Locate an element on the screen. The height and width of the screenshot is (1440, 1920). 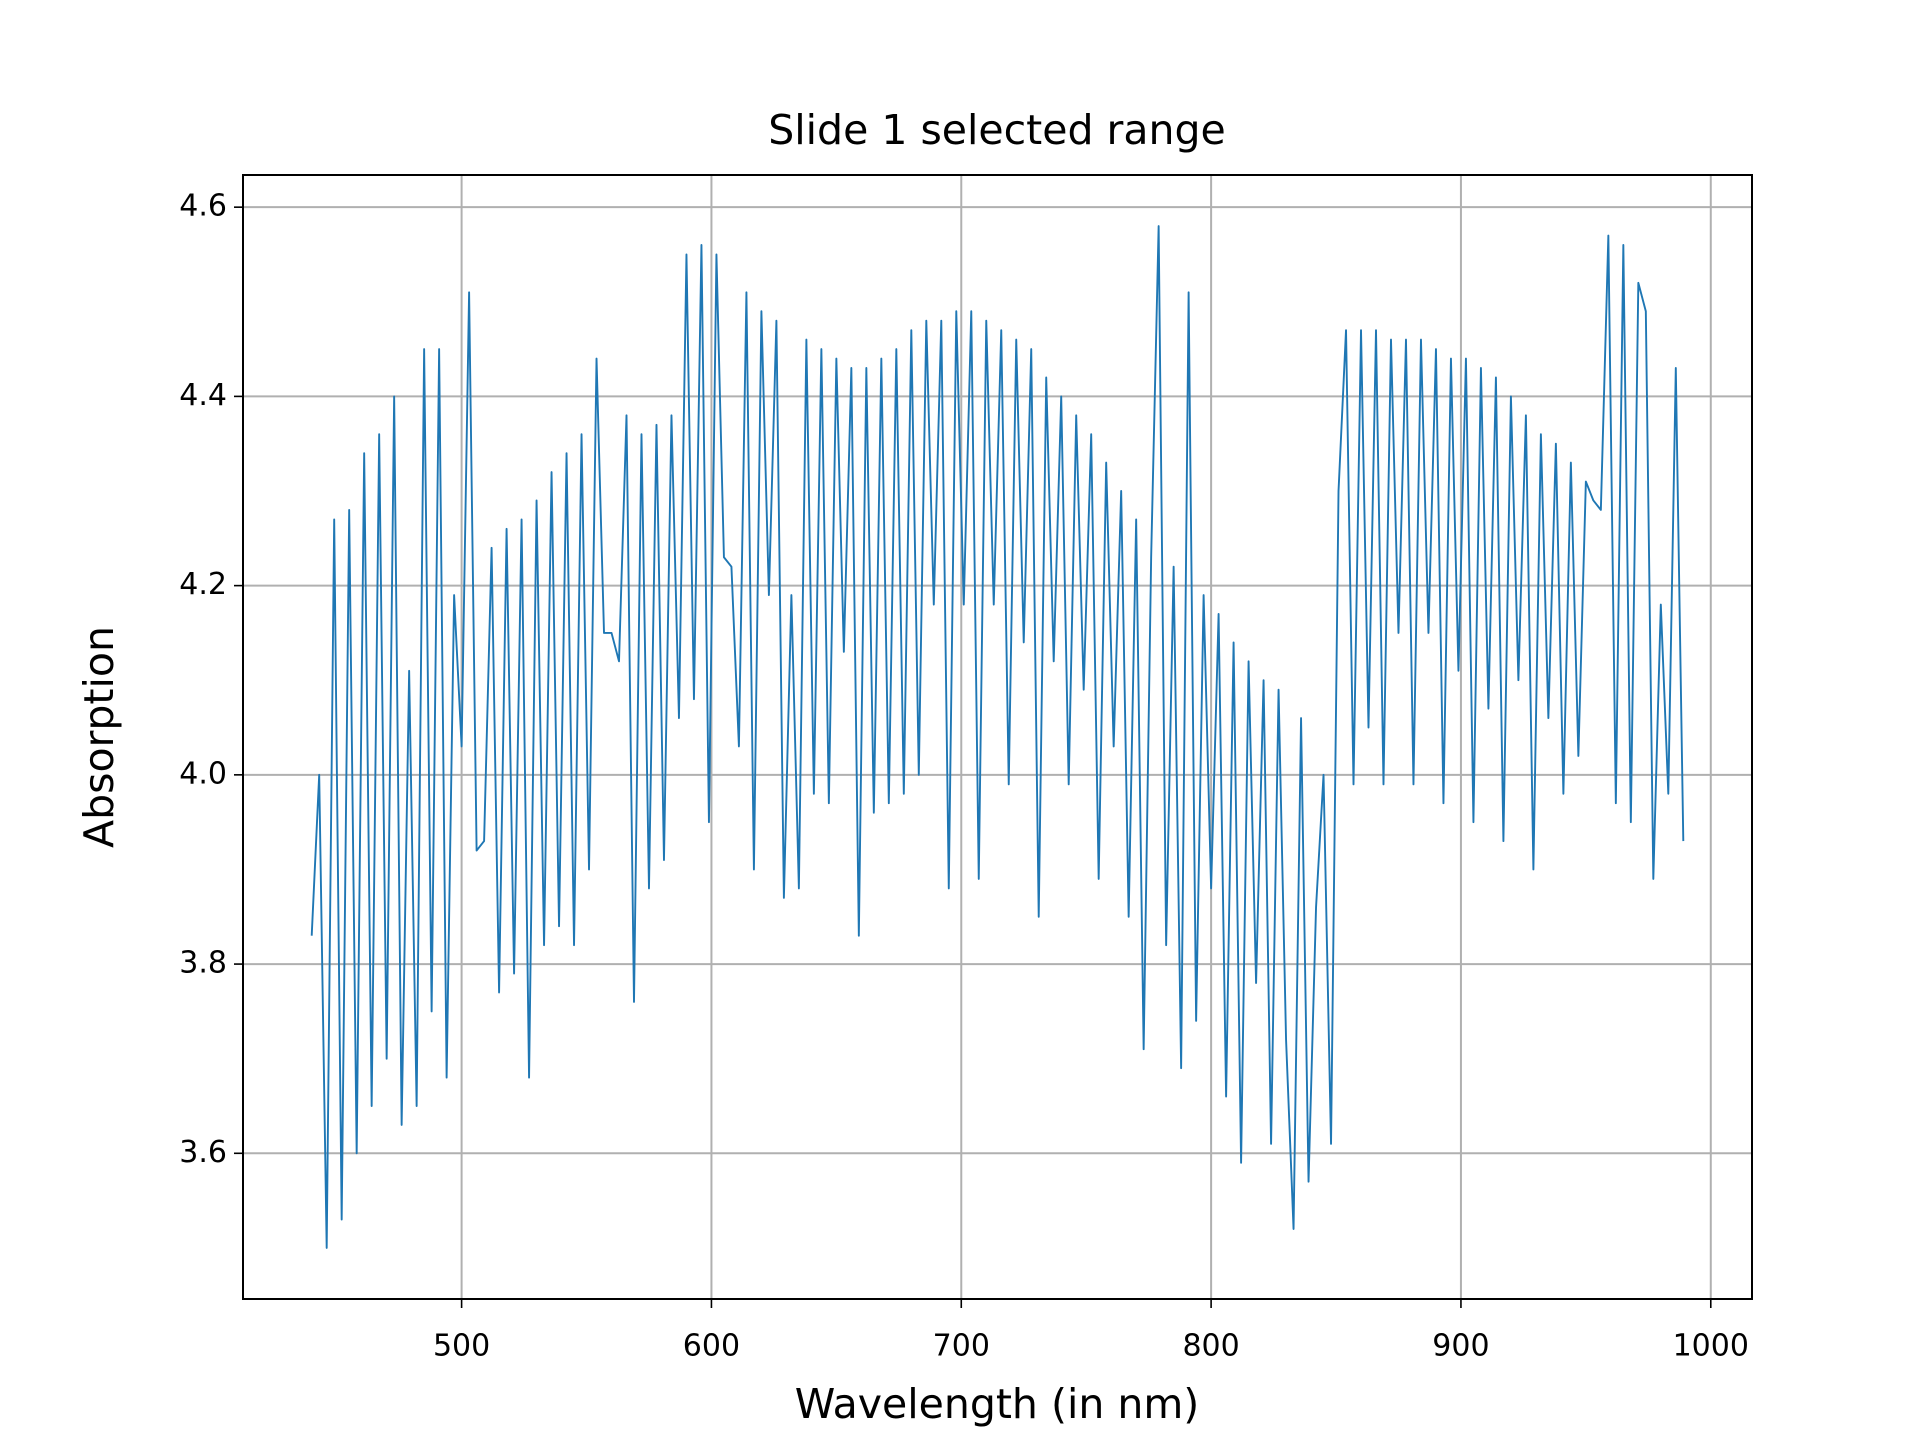
y-tick-label: 4.2 is located at coordinates (203, 584).